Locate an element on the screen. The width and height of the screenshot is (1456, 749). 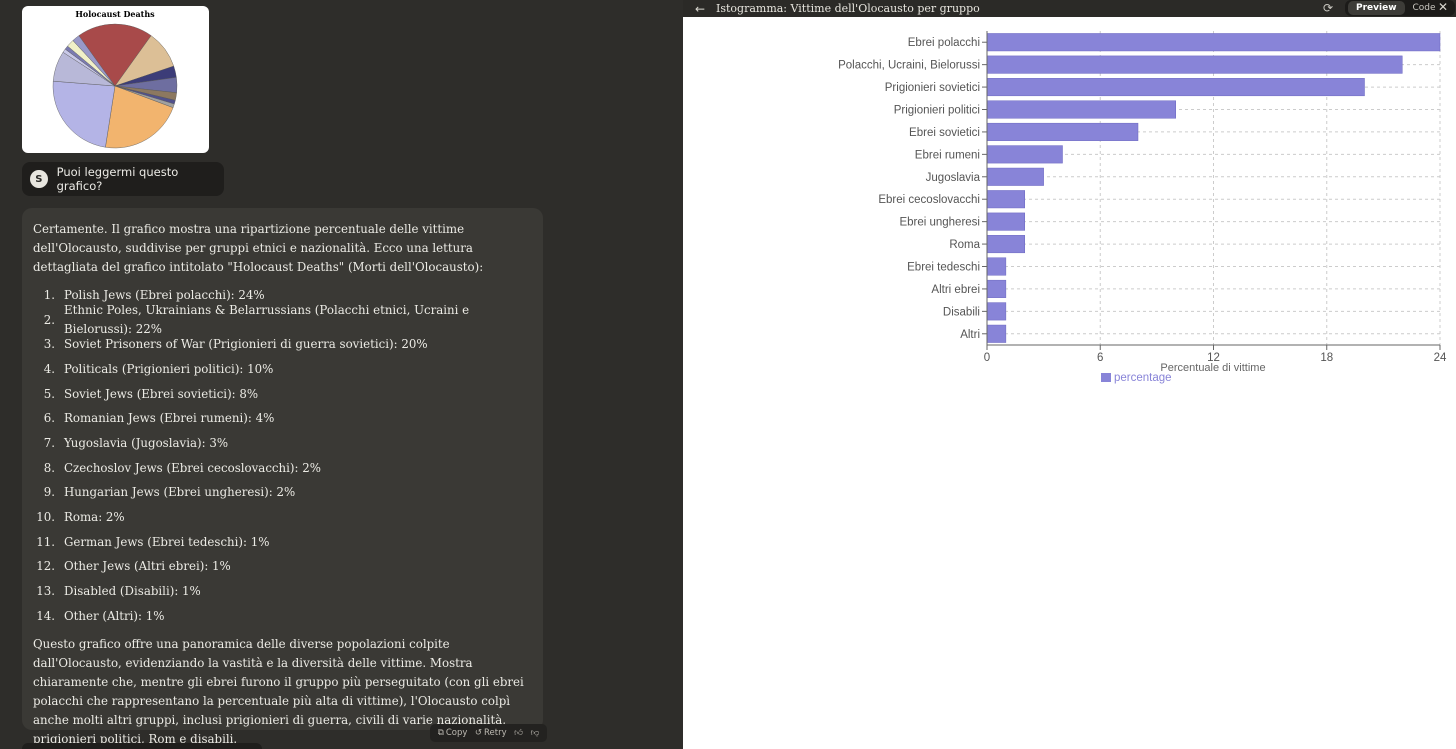
x-tick-label: 6 is located at coordinates (1100, 358).